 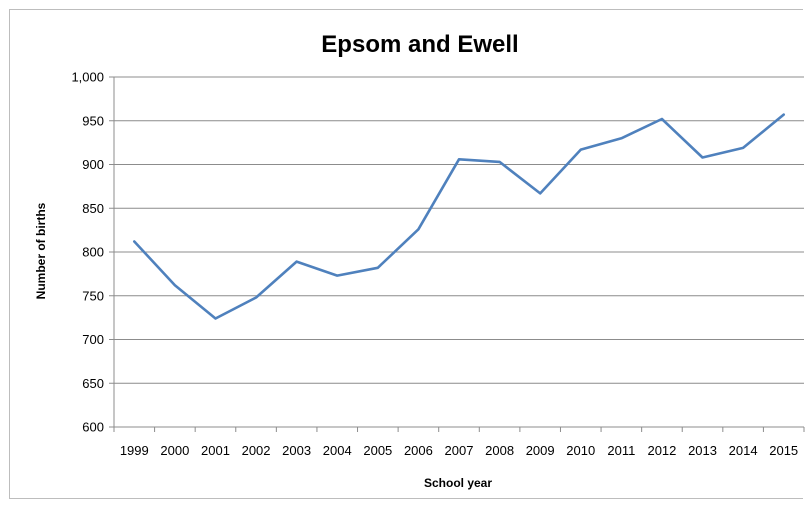 What do you see at coordinates (93, 164) in the screenshot?
I see `y-tick-label: 900` at bounding box center [93, 164].